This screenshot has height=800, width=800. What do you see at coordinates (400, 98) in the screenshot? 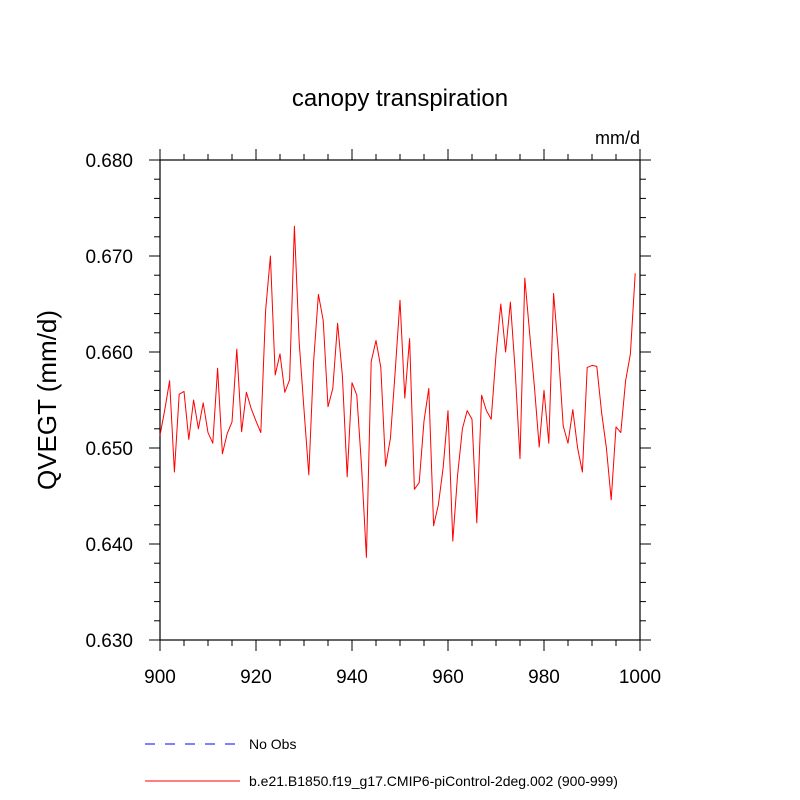
I see `chart-title: canopy transpiration` at bounding box center [400, 98].